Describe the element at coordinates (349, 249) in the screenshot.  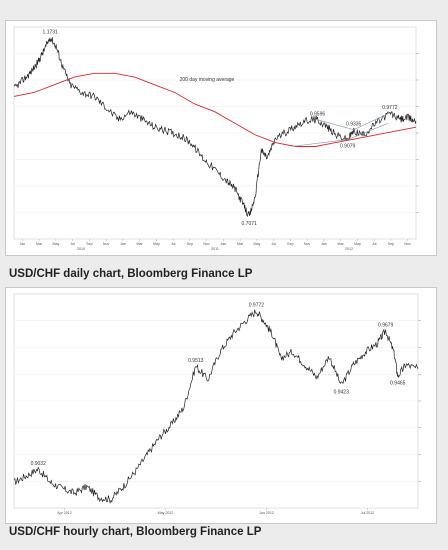
I see `daily-year-label: 2012` at that location.